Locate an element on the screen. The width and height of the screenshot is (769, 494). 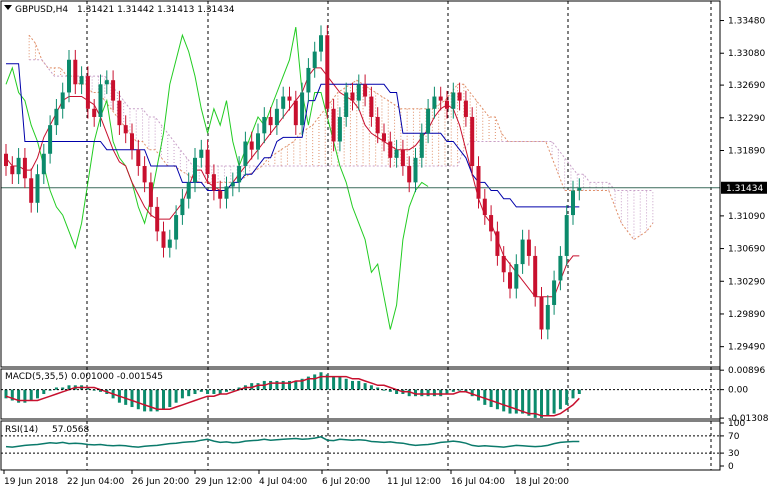
price-tick-label: 1.31890 is located at coordinates (746, 151).